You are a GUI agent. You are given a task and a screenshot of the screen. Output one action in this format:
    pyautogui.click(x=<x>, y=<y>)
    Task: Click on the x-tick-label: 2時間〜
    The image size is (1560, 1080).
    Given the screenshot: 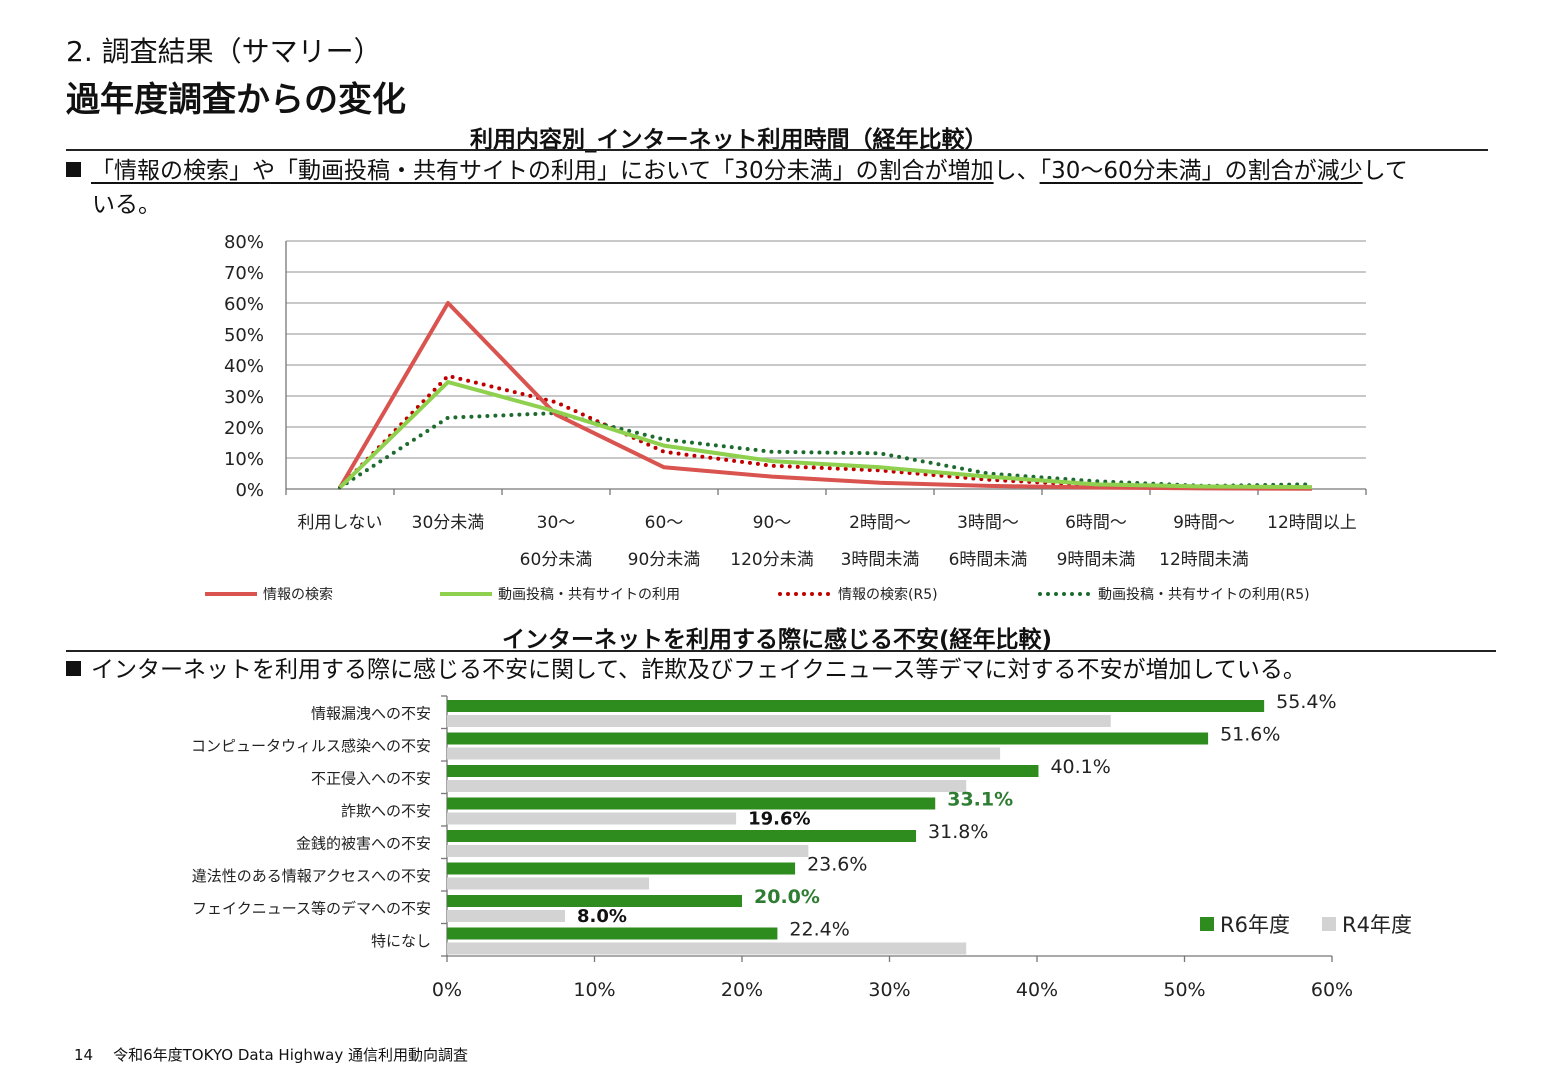 What is the action you would take?
    pyautogui.click(x=880, y=523)
    